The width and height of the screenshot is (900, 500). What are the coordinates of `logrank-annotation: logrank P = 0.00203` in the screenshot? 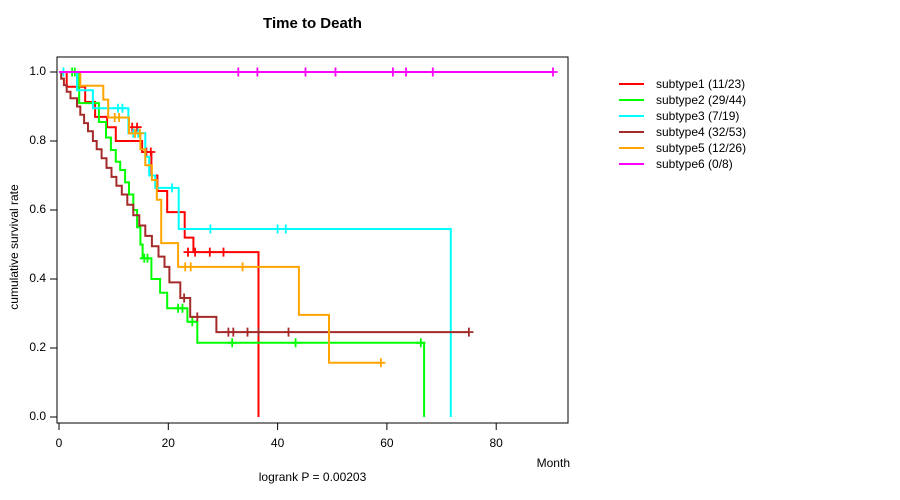 It's located at (312, 477).